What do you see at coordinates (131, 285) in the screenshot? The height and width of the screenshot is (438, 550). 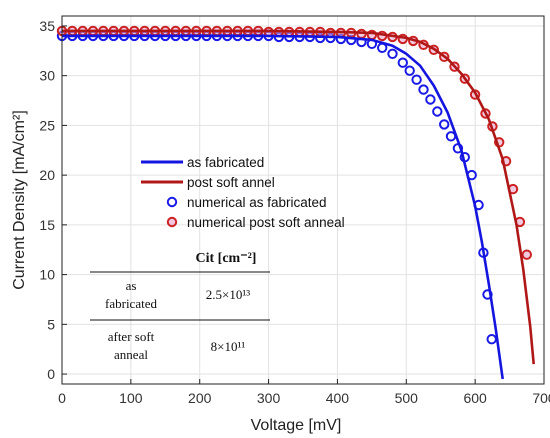 I see `table-row-1-label-line1: as` at bounding box center [131, 285].